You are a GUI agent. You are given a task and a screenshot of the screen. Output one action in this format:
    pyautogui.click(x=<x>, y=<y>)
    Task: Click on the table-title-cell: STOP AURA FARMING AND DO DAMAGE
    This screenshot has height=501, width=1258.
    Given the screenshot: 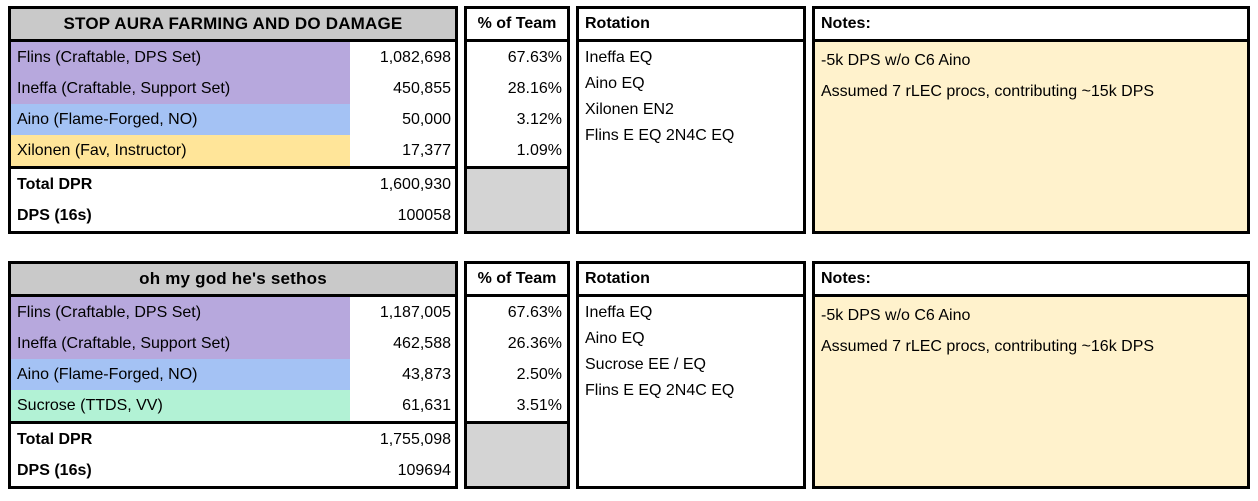 What is the action you would take?
    pyautogui.click(x=233, y=25)
    